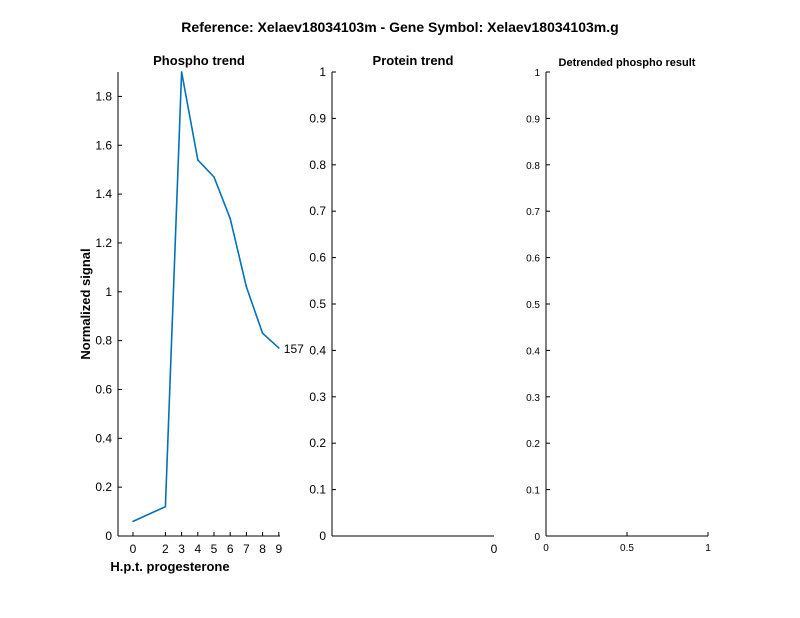 The image size is (800, 618). Describe the element at coordinates (413, 60) in the screenshot. I see `protein-trend-title: Protein trend` at that location.